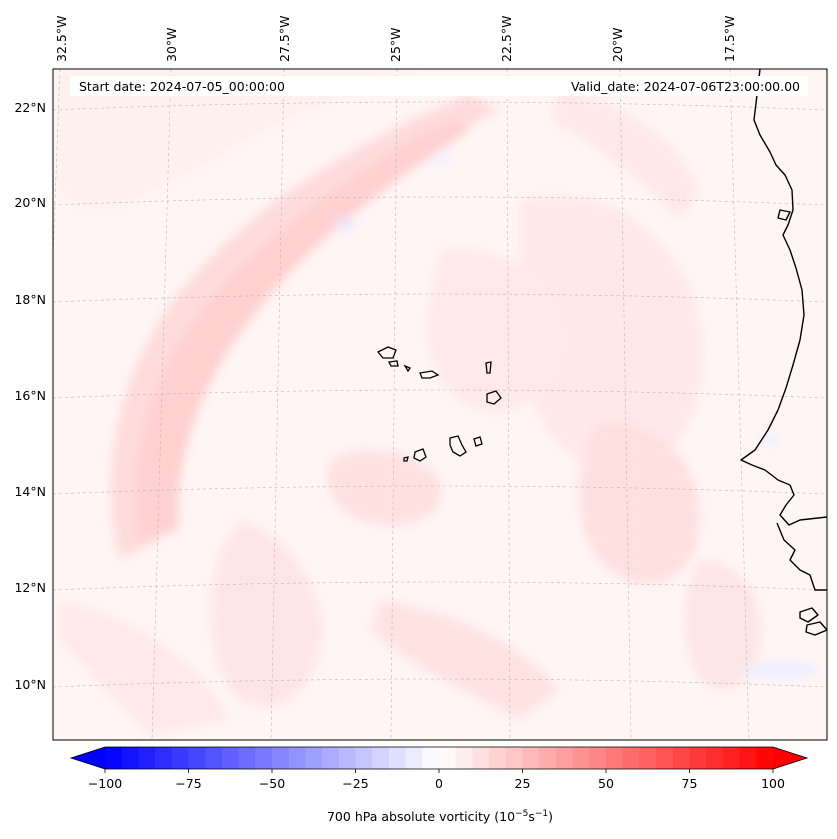  Describe the element at coordinates (30, 107) in the screenshot. I see `lat-label: 22°N` at that location.